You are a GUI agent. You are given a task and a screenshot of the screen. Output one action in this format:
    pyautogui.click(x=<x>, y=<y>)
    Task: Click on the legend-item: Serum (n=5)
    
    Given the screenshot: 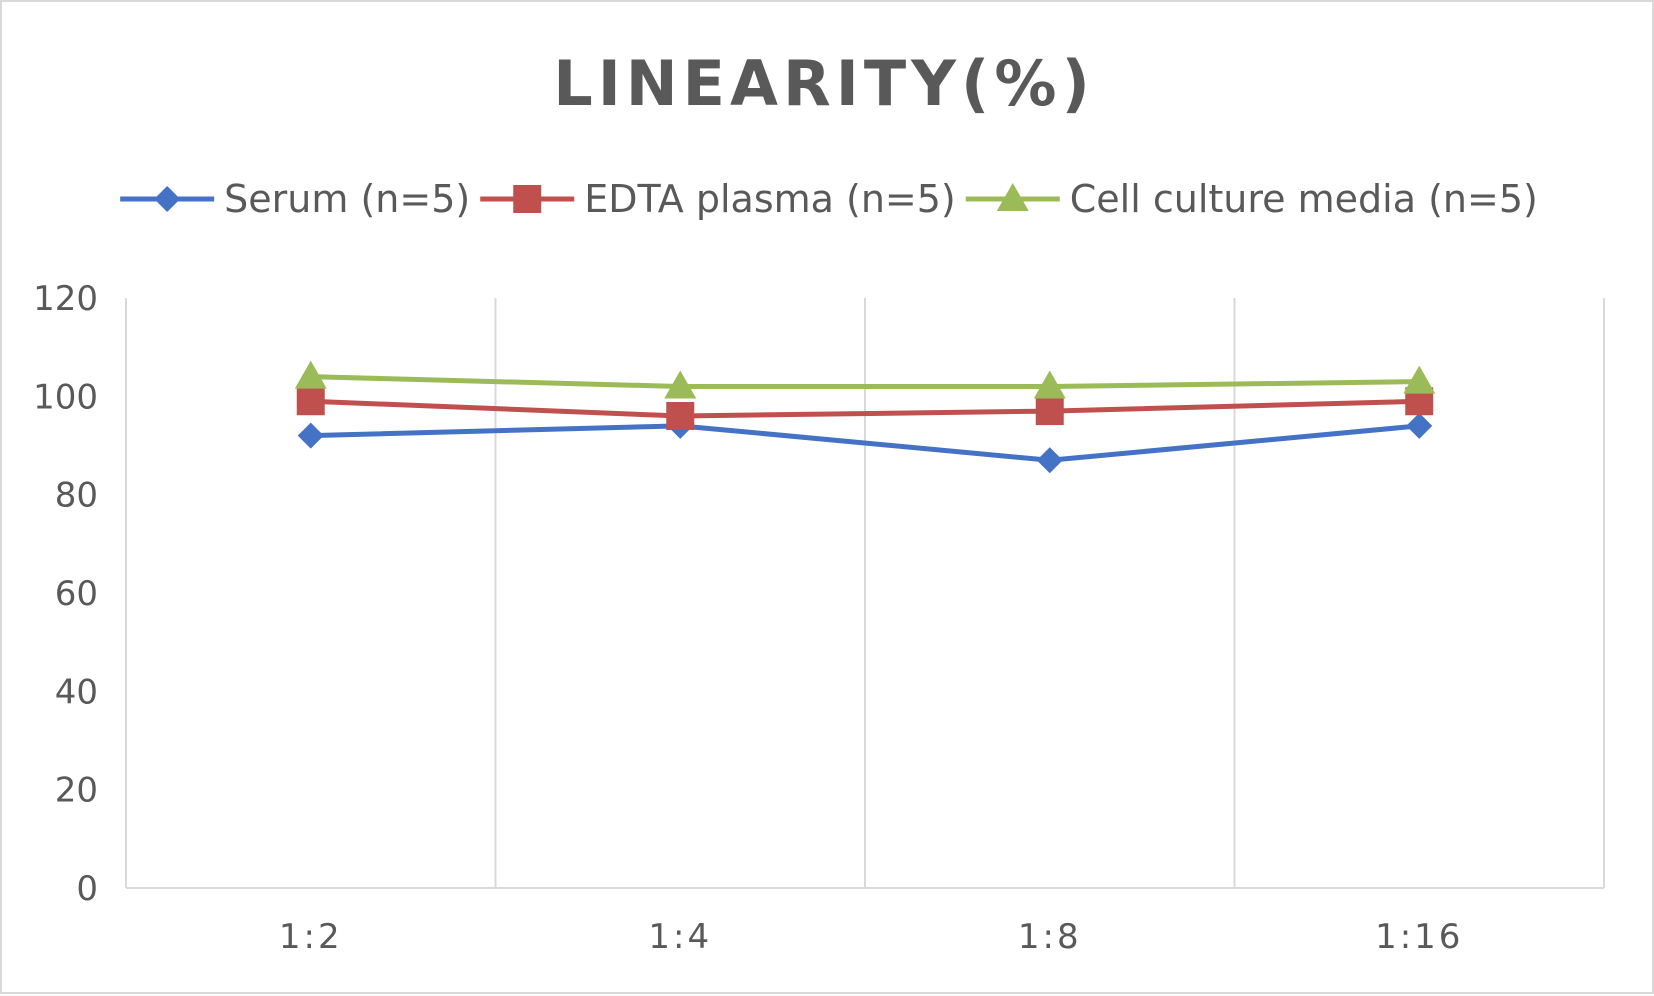 What is the action you would take?
    pyautogui.click(x=295, y=199)
    